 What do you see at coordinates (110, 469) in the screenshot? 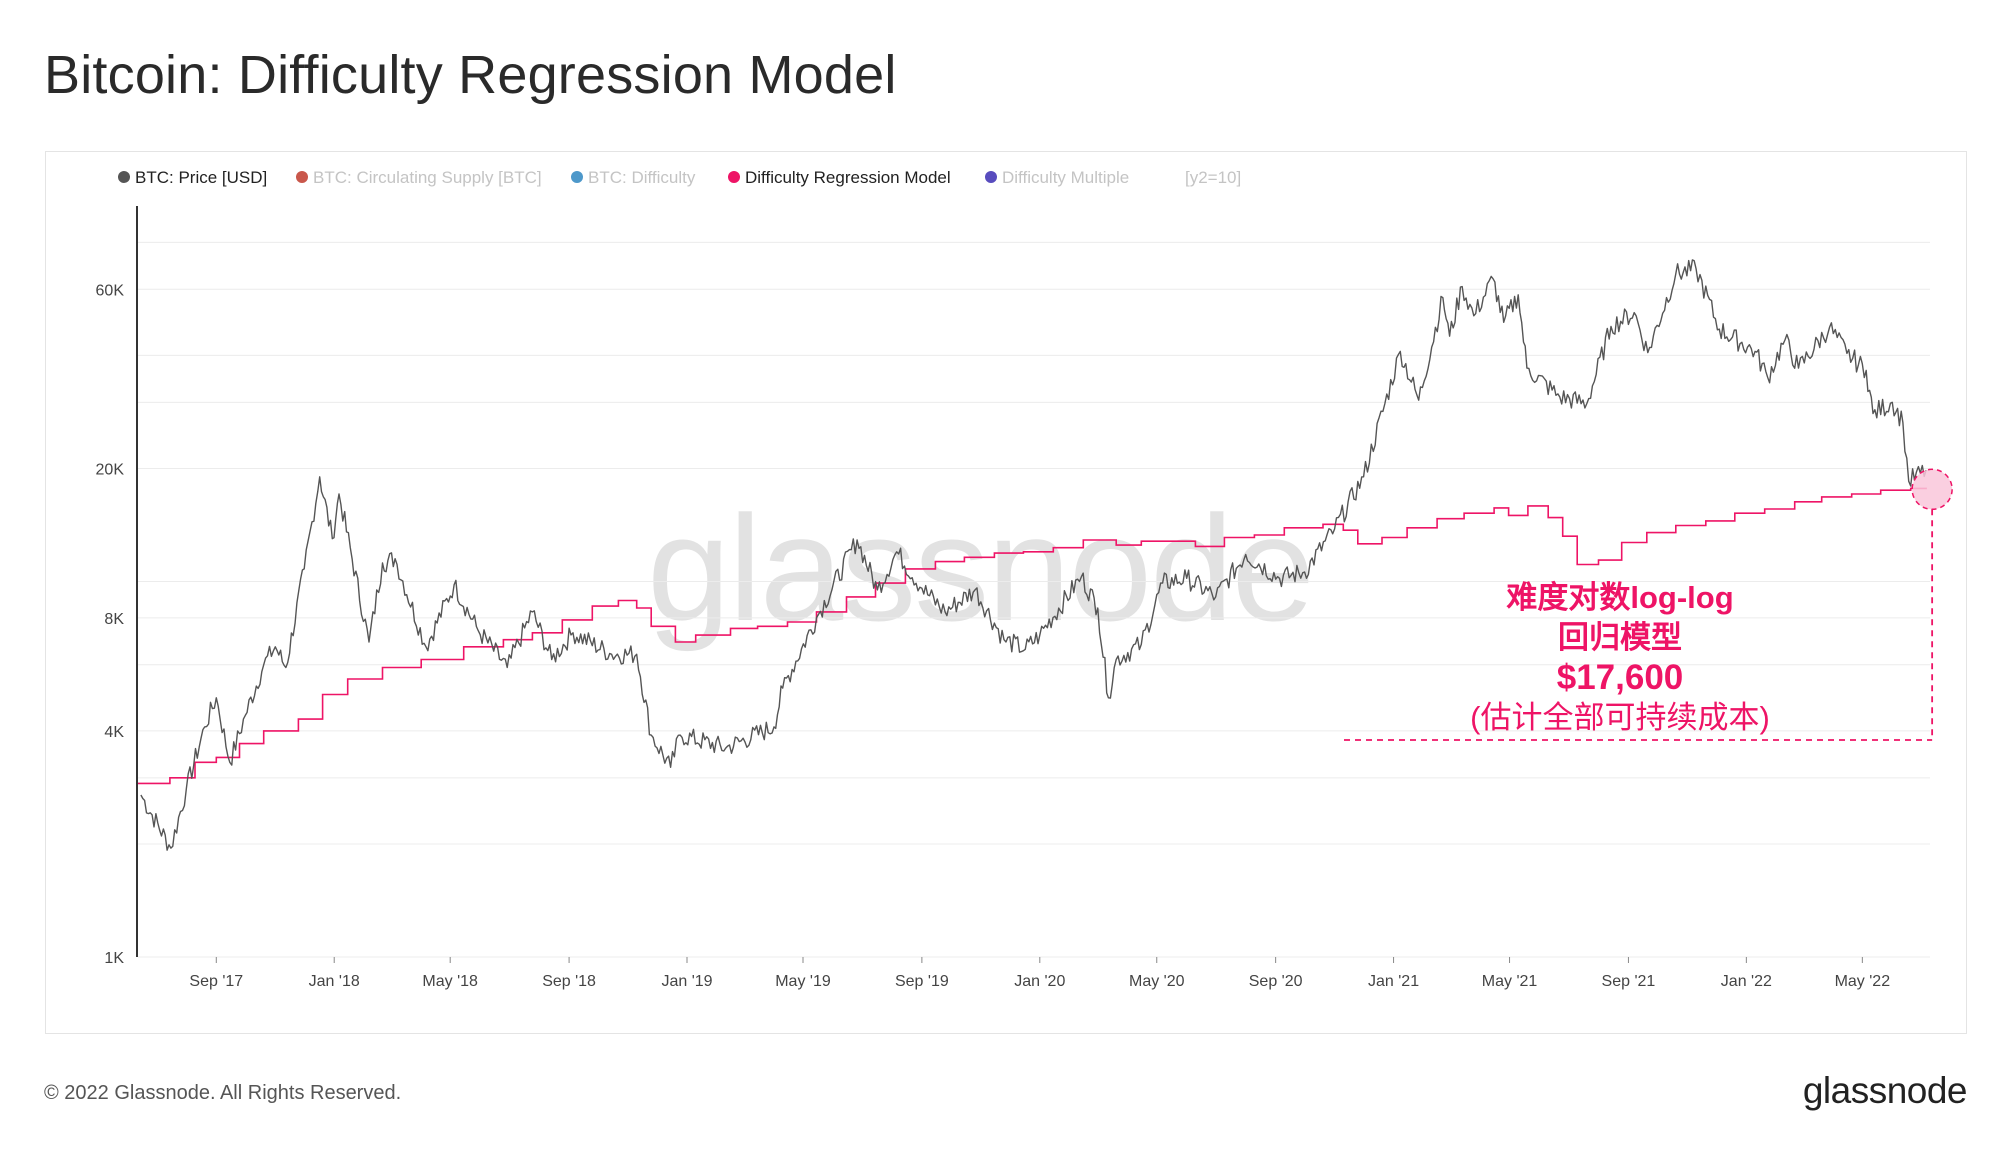
I see `y-tick-label: 20K` at bounding box center [110, 469].